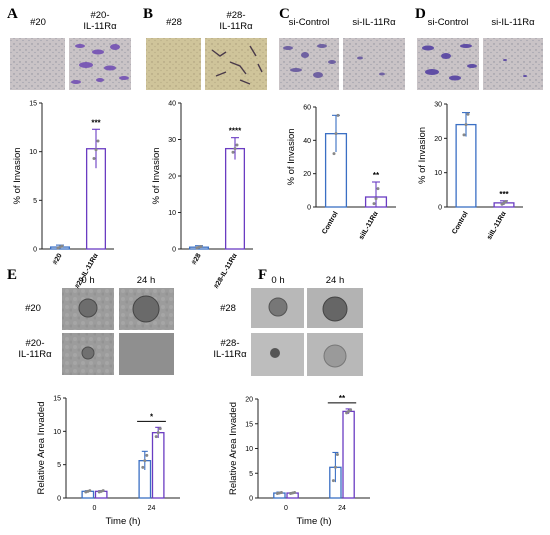 The image size is (550, 535). What do you see at coordinates (284, 14) in the screenshot?
I see `panel-letter-c: C` at bounding box center [284, 14].